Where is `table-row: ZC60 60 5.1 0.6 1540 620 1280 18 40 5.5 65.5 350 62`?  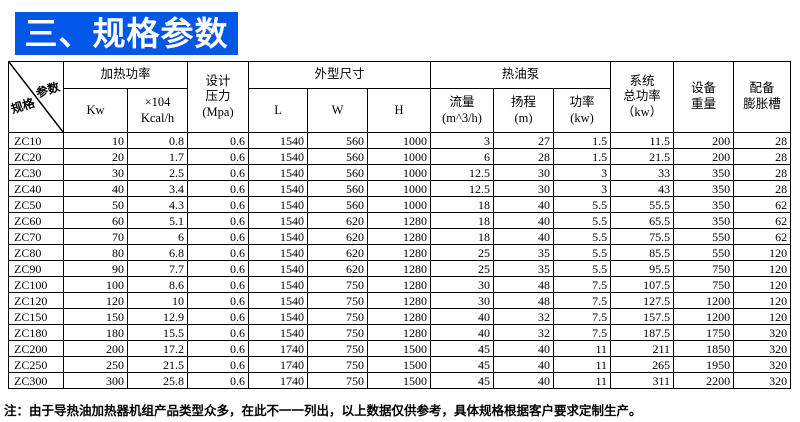 table-row: ZC60 60 5.1 0.6 1540 620 1280 18 40 5.5 65.5 350 62 is located at coordinates (400, 220).